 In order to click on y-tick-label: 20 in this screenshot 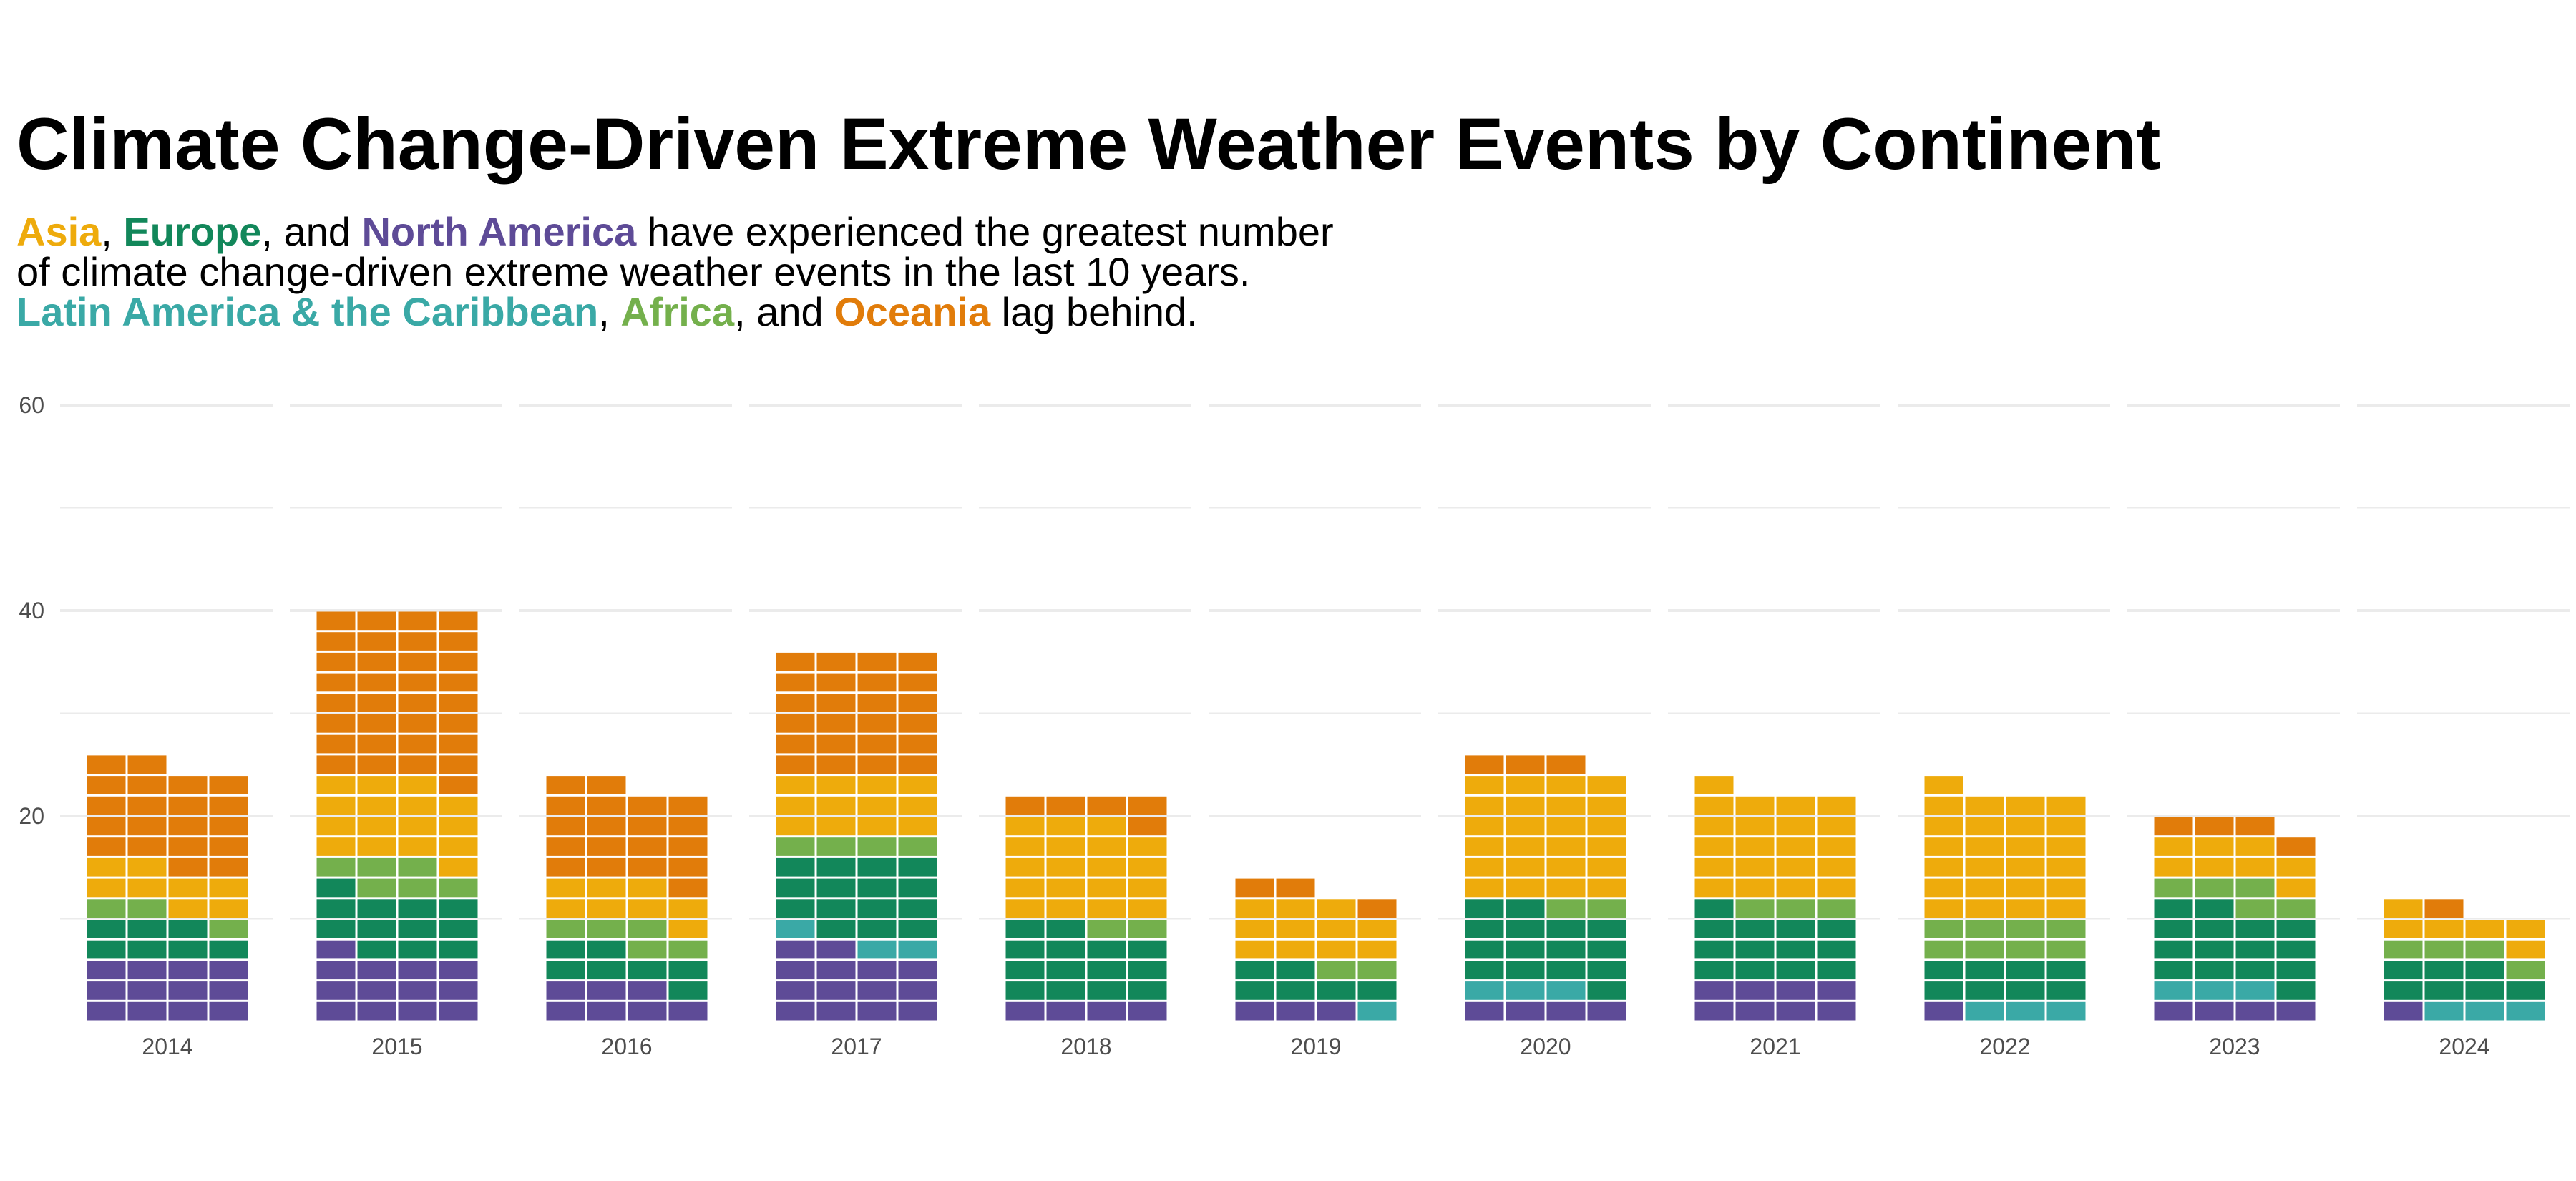, I will do `click(31, 816)`.